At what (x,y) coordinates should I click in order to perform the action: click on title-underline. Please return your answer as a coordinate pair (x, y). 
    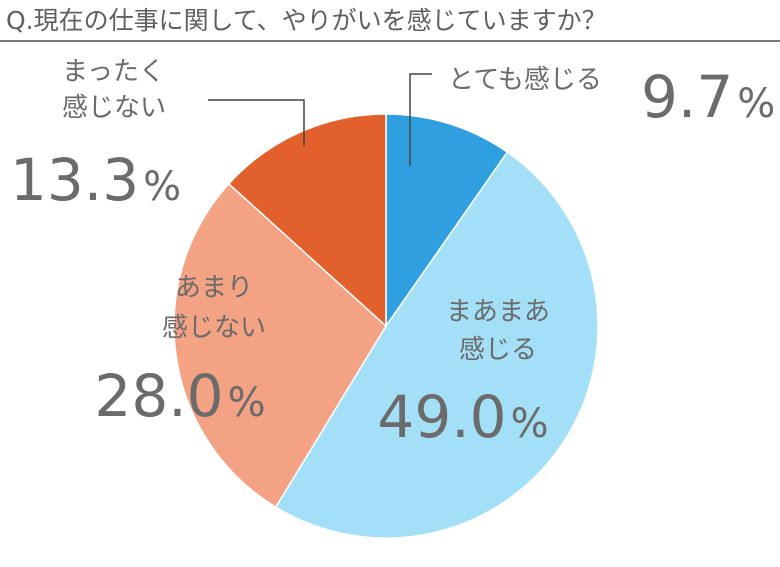
    Looking at the image, I should click on (390, 41).